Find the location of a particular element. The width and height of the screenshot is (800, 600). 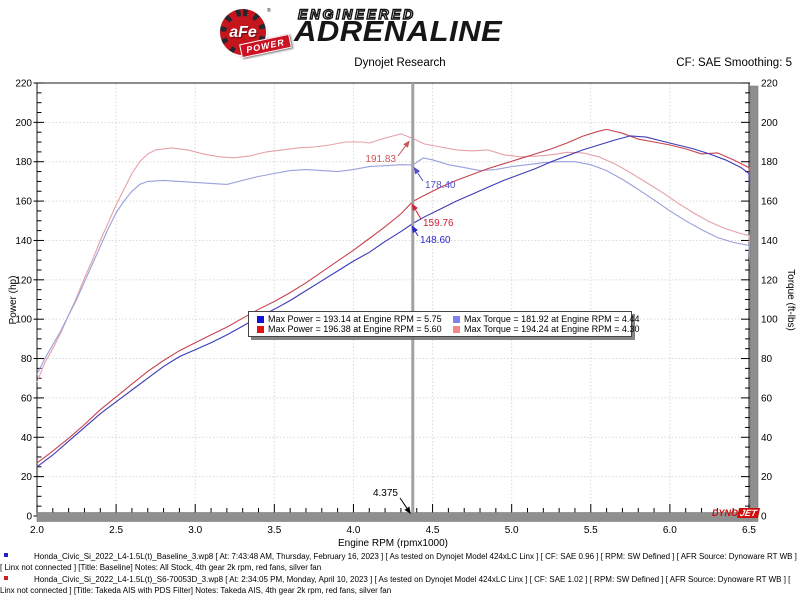

vertical-scrollbar is located at coordinates (754, 301).